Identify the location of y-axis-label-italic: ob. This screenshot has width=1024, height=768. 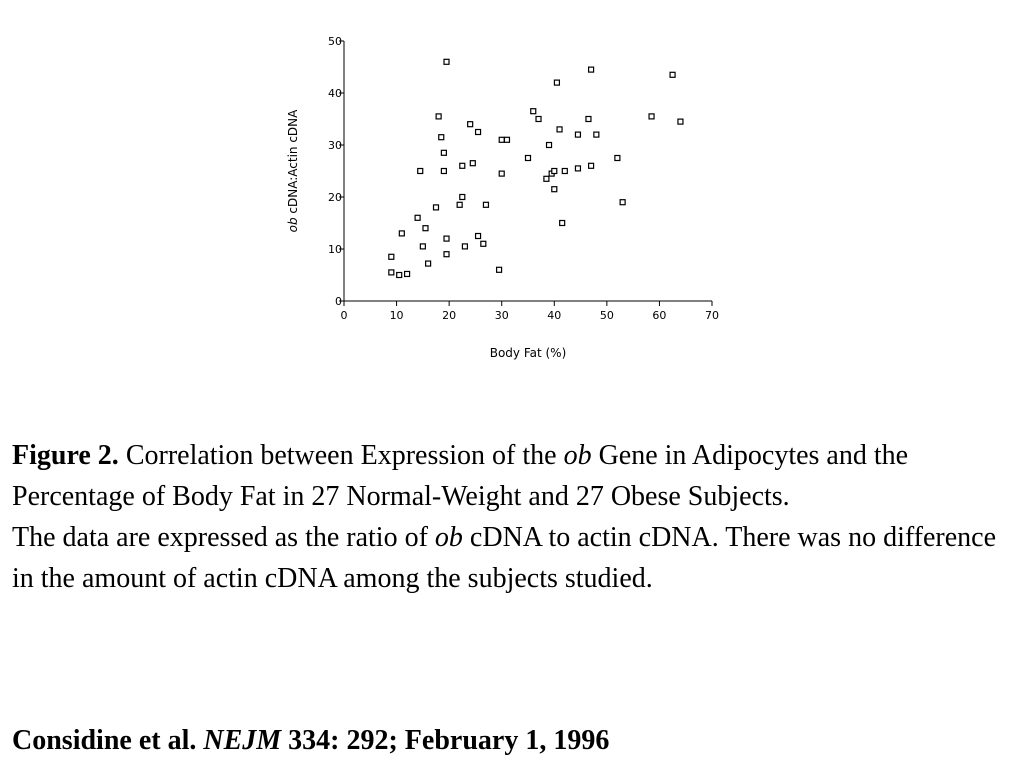
(293, 224).